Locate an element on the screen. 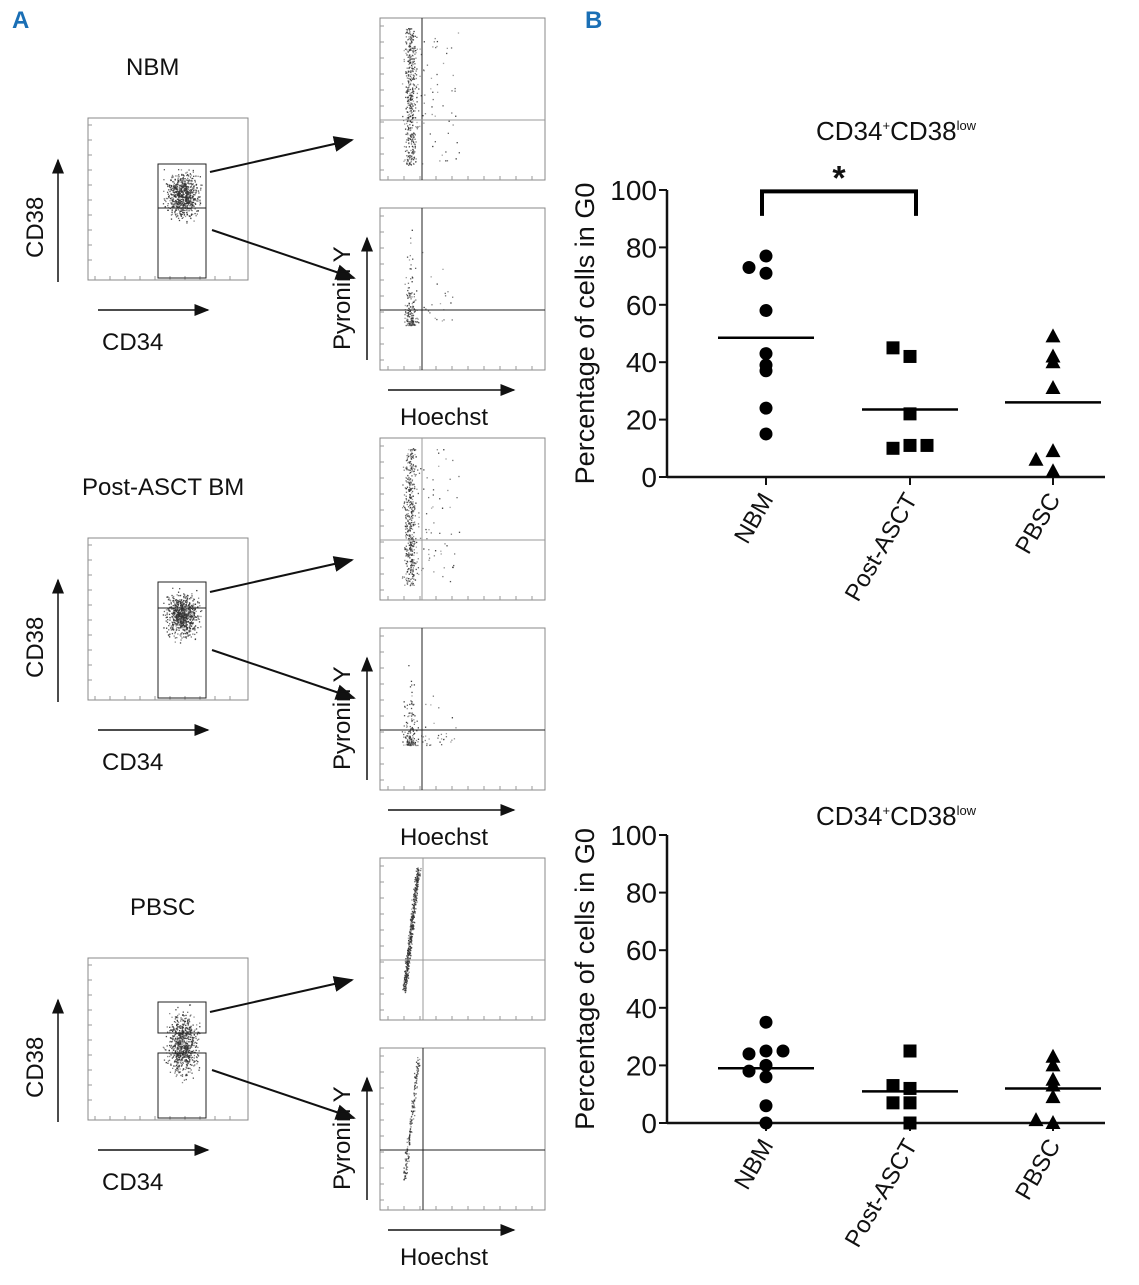 This screenshot has height=1285, width=1139. x-tick-label: Post-ASCT is located at coordinates (882, 1193).